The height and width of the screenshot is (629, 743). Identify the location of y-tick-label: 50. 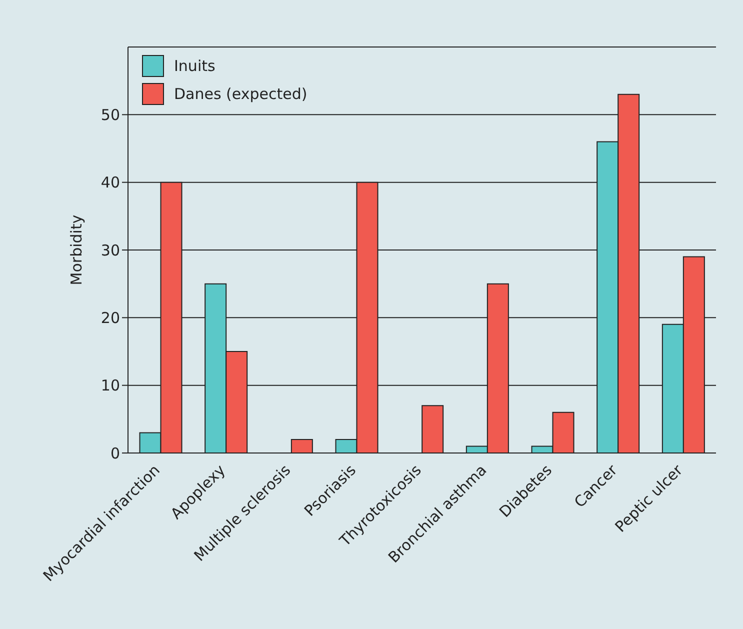
(110, 115).